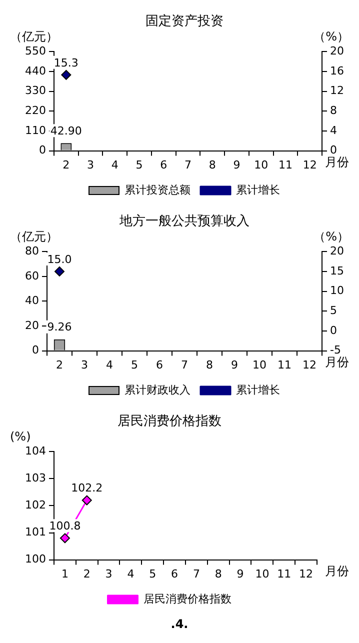  What do you see at coordinates (337, 291) in the screenshot?
I see `y2-tick-label: 10` at bounding box center [337, 291].